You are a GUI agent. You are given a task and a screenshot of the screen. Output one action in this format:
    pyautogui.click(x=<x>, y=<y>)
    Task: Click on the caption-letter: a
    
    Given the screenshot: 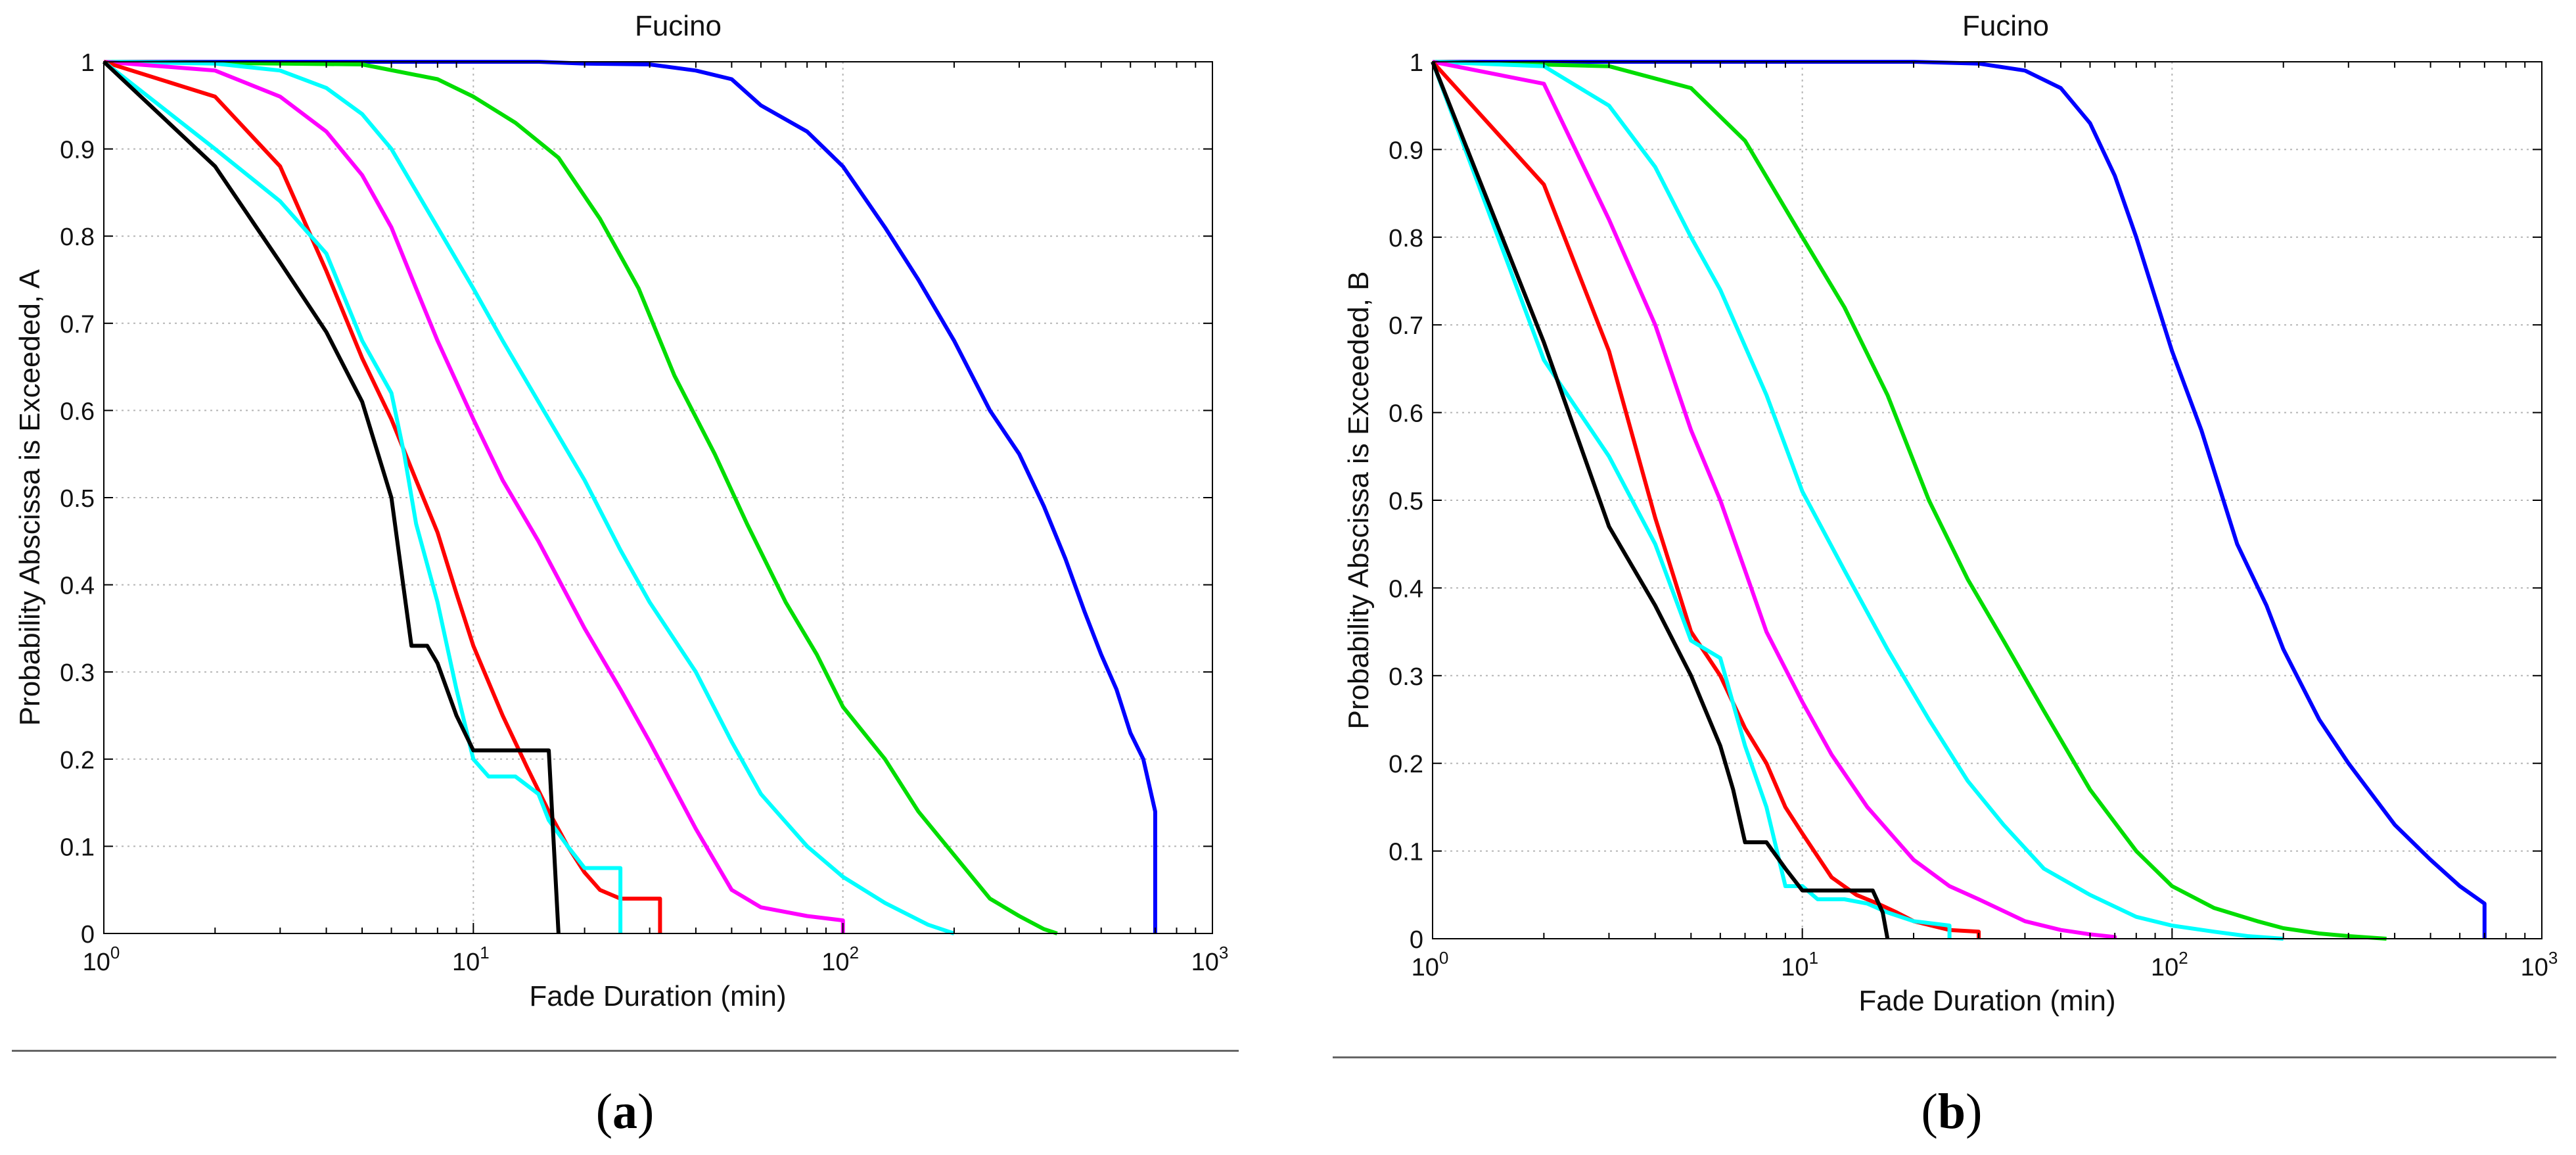 What is the action you would take?
    pyautogui.click(x=624, y=1111)
    